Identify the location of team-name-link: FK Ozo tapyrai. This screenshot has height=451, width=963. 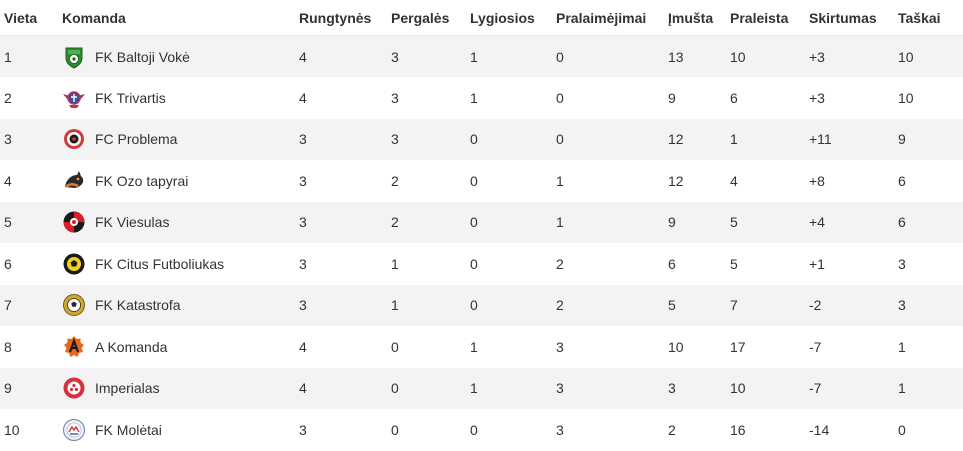
(142, 180).